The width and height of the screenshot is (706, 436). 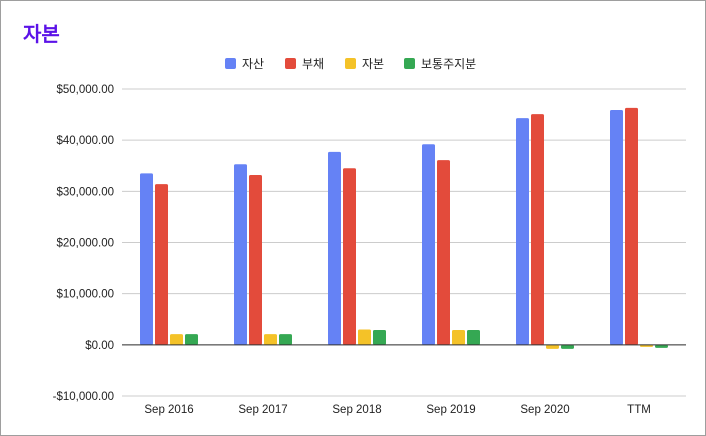 What do you see at coordinates (646, 345) in the screenshot?
I see `bar-자본-ttm` at bounding box center [646, 345].